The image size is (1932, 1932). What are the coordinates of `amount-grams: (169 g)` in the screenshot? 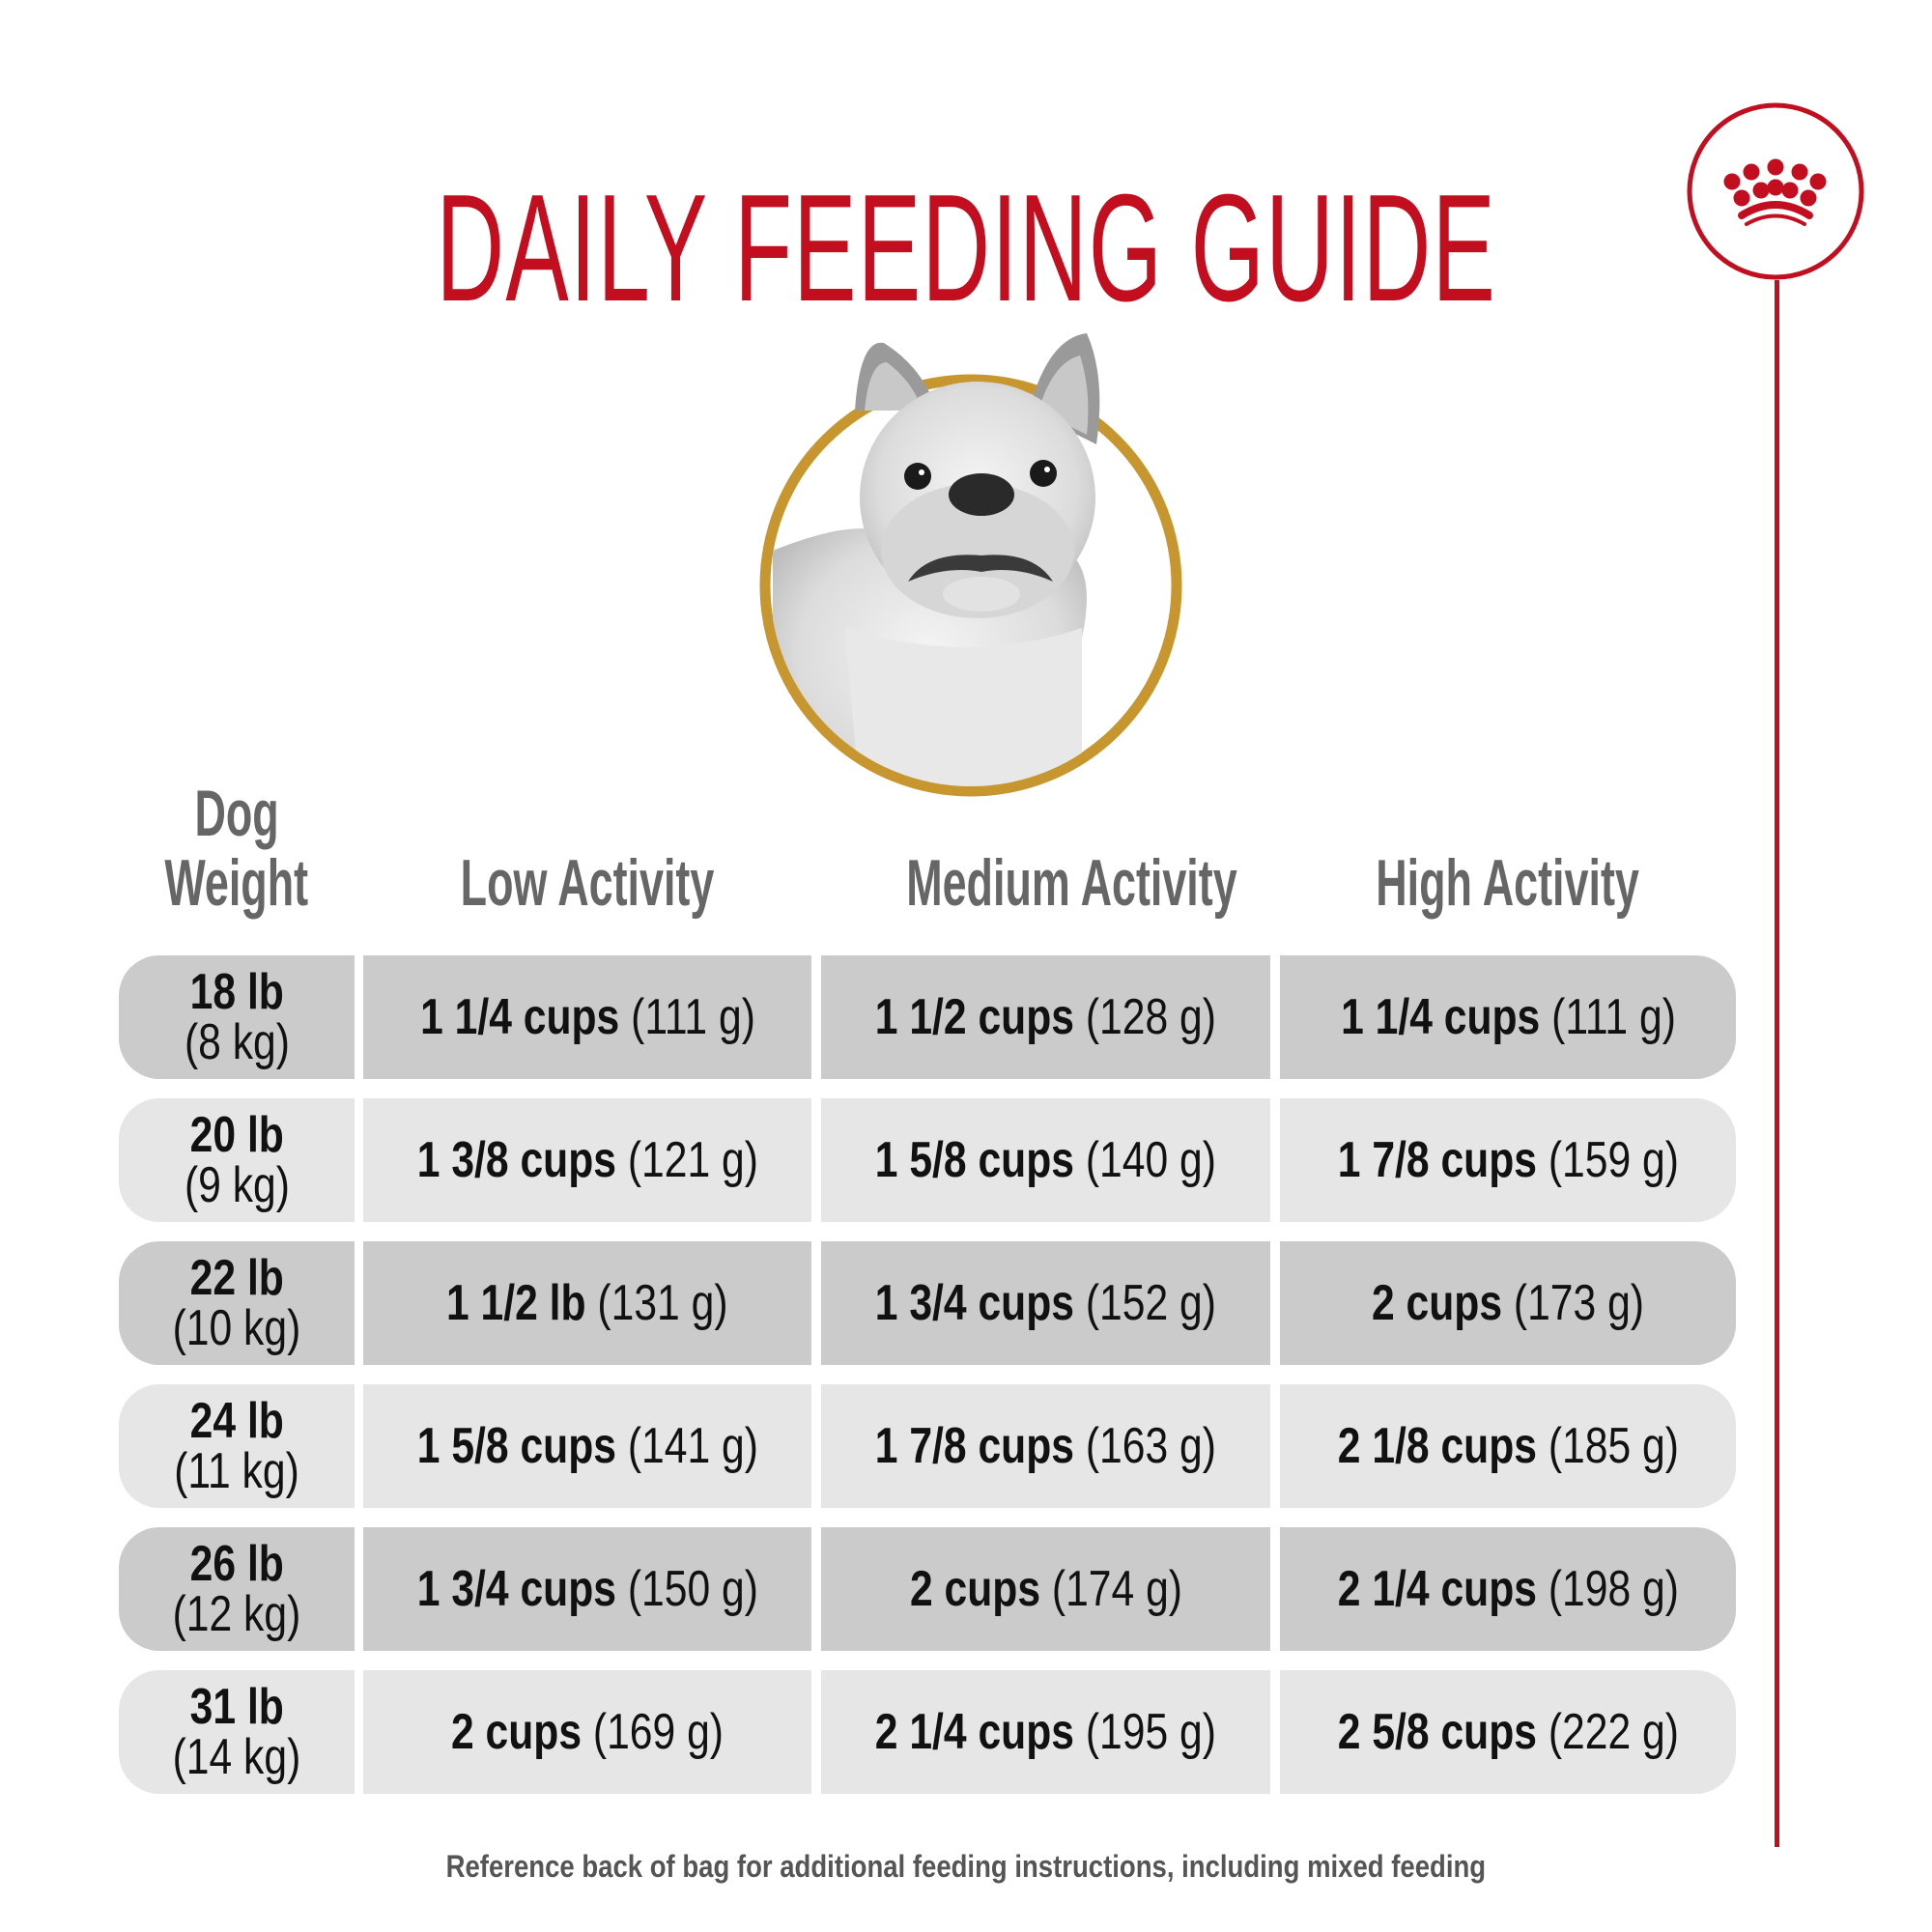 It's located at (658, 1732).